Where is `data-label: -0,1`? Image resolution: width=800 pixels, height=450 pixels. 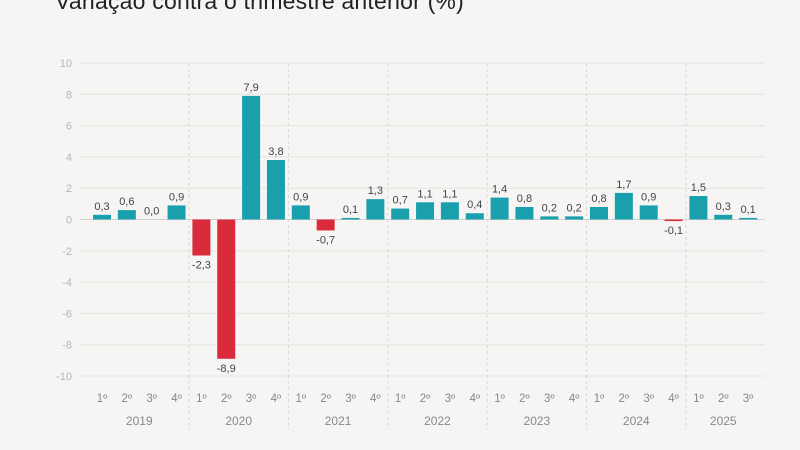
data-label: -0,1 is located at coordinates (673, 231).